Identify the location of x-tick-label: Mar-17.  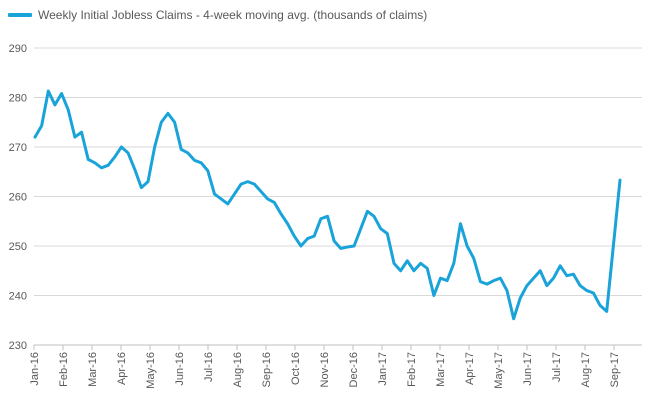
(441, 369).